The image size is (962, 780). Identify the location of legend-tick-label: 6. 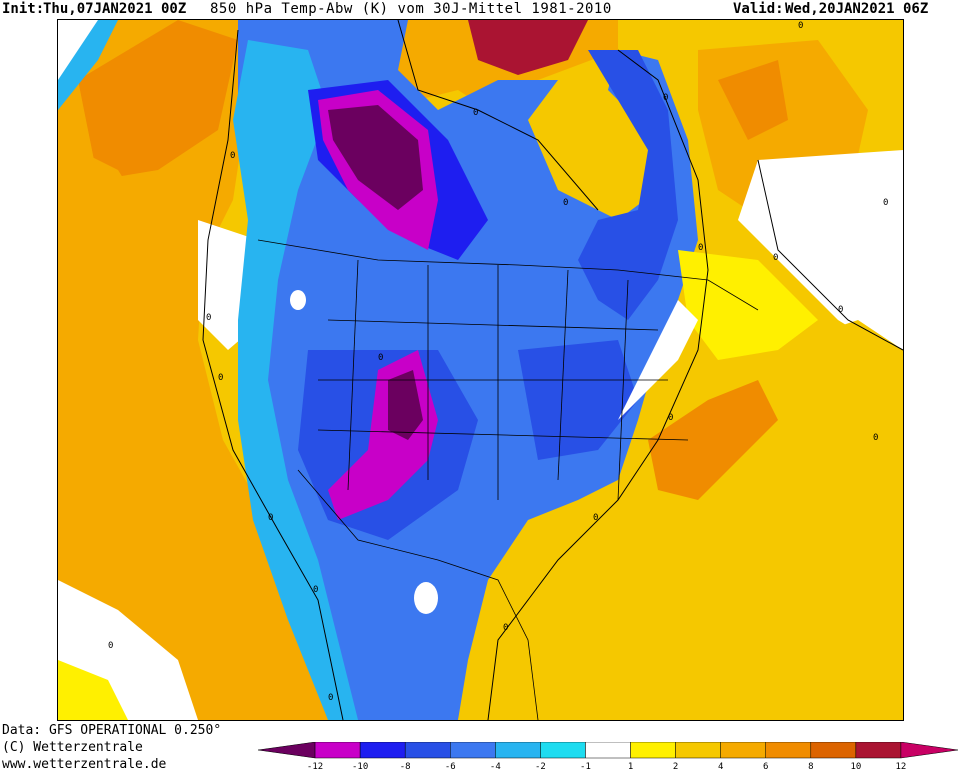
(765, 767).